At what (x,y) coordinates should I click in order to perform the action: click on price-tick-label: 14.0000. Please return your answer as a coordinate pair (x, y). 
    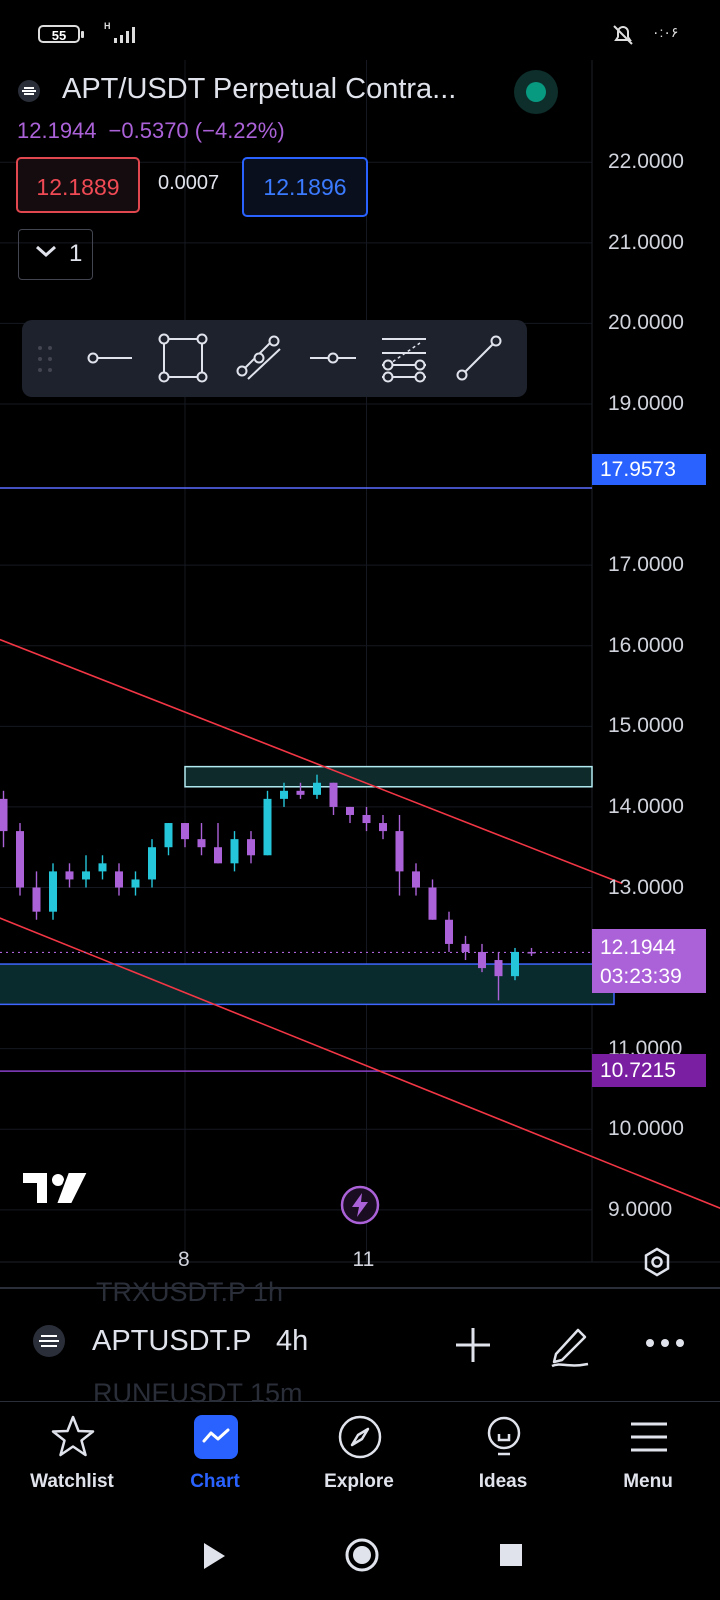
    Looking at the image, I should click on (646, 806).